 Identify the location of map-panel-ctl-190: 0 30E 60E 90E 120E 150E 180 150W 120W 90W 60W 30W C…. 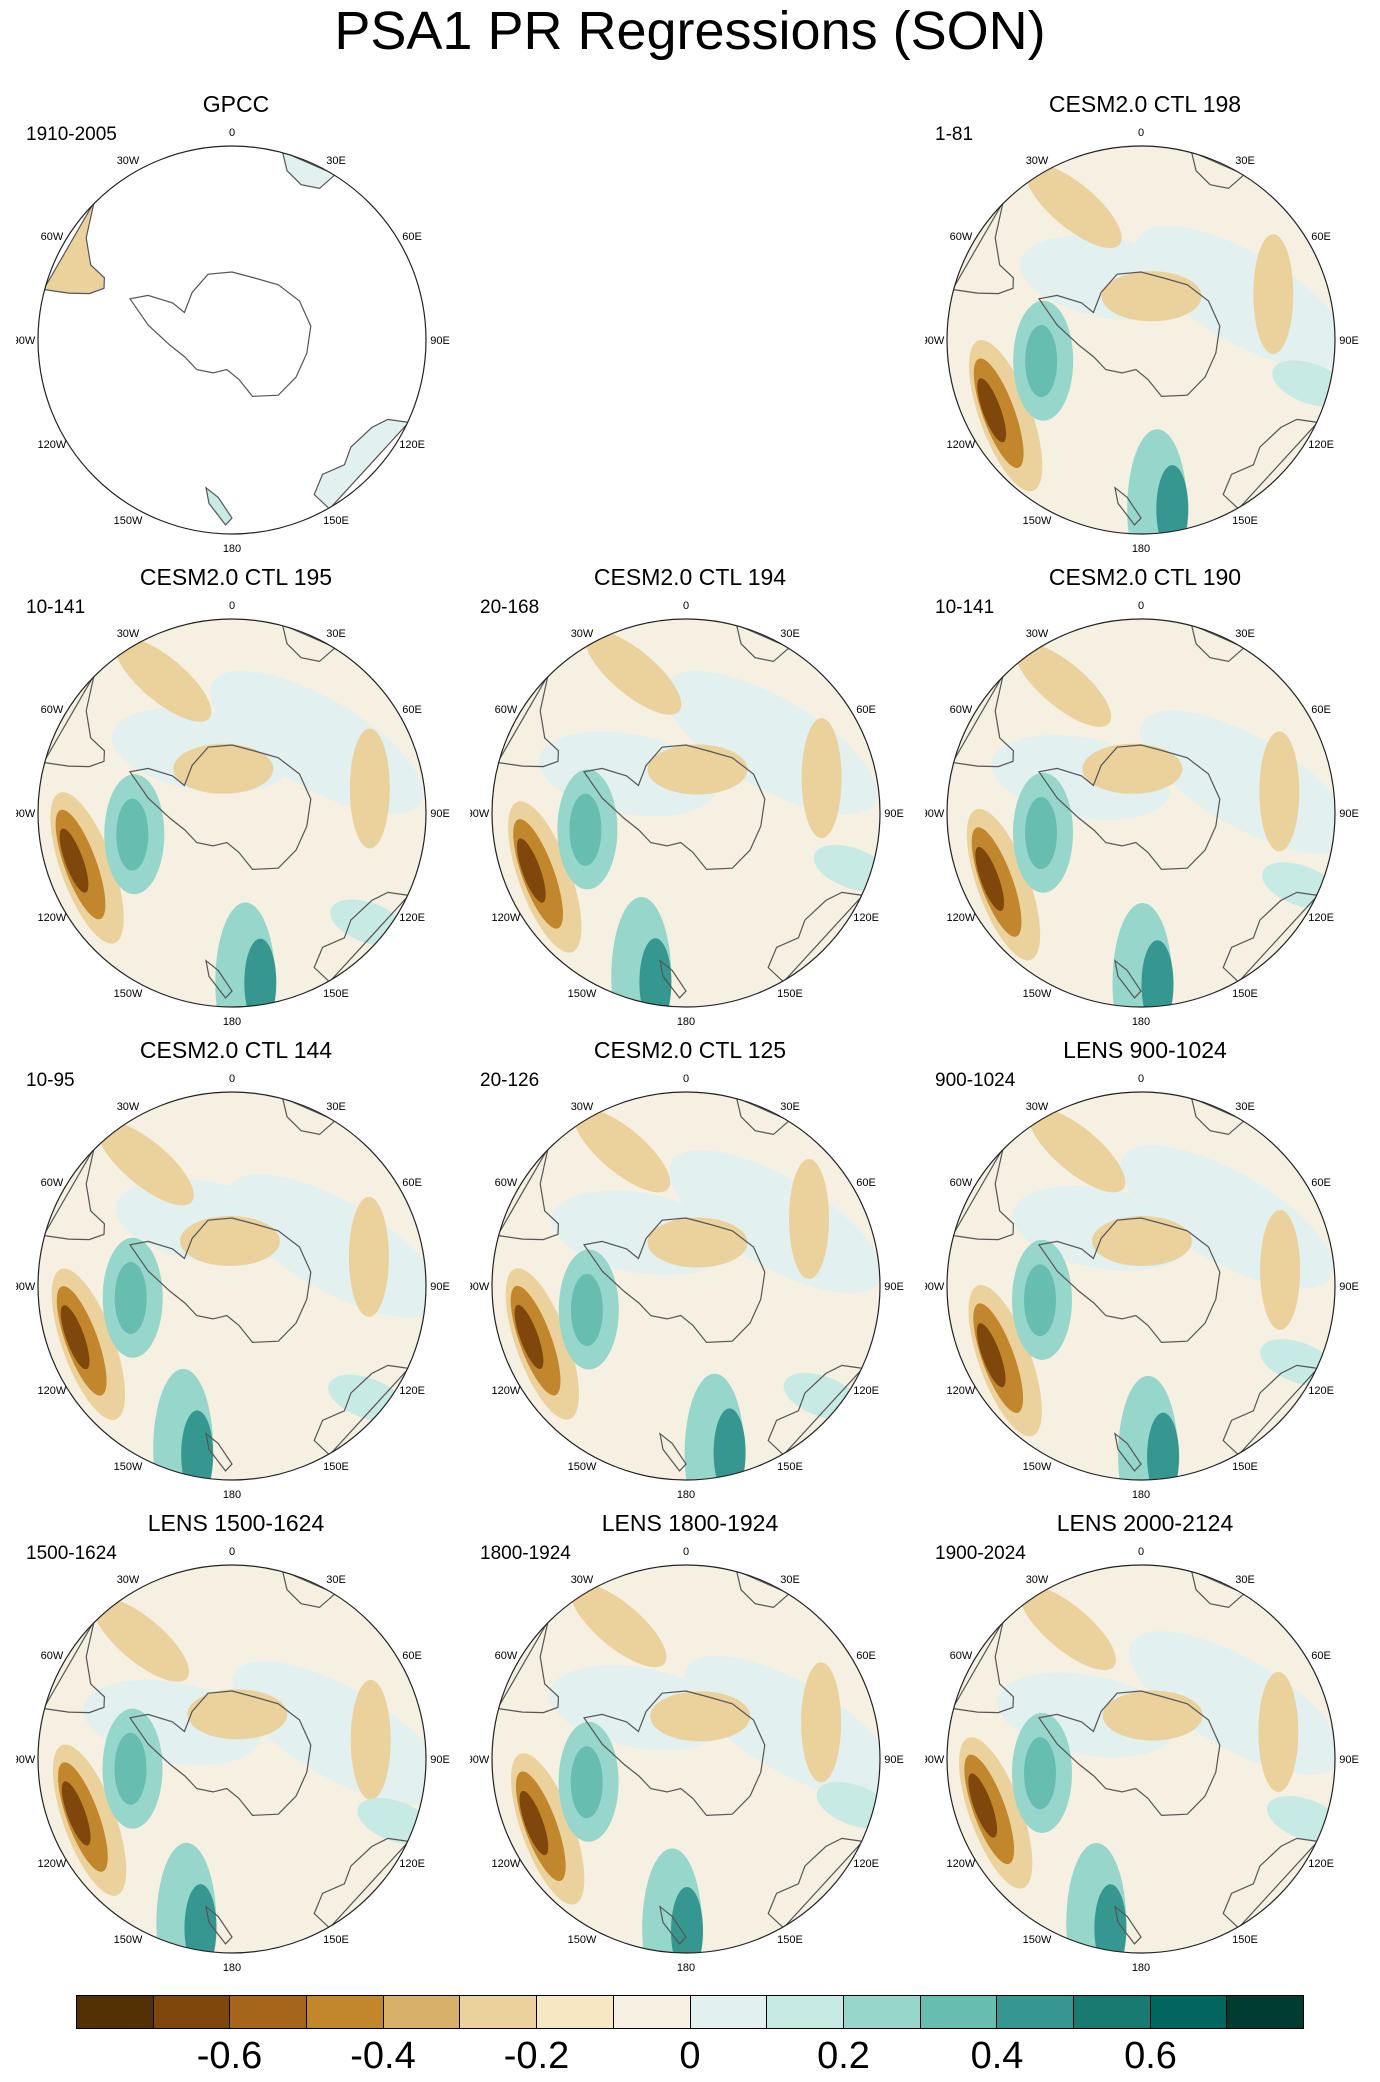
(1145, 798).